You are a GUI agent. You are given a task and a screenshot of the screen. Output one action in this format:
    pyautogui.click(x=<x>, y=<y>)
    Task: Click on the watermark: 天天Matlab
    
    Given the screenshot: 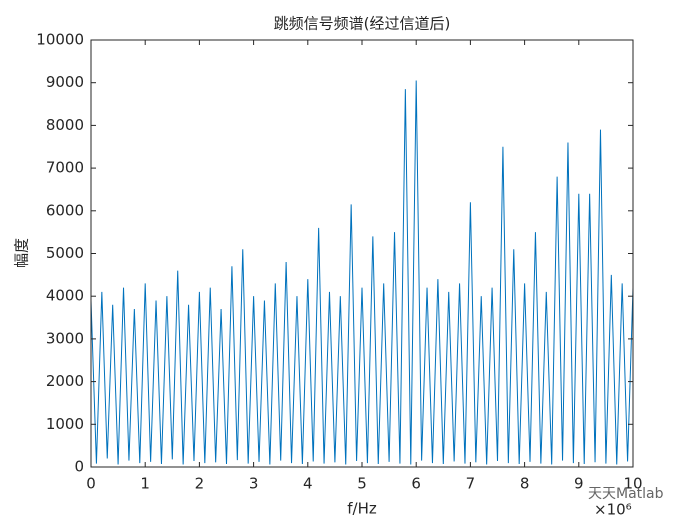 What is the action you would take?
    pyautogui.click(x=626, y=494)
    